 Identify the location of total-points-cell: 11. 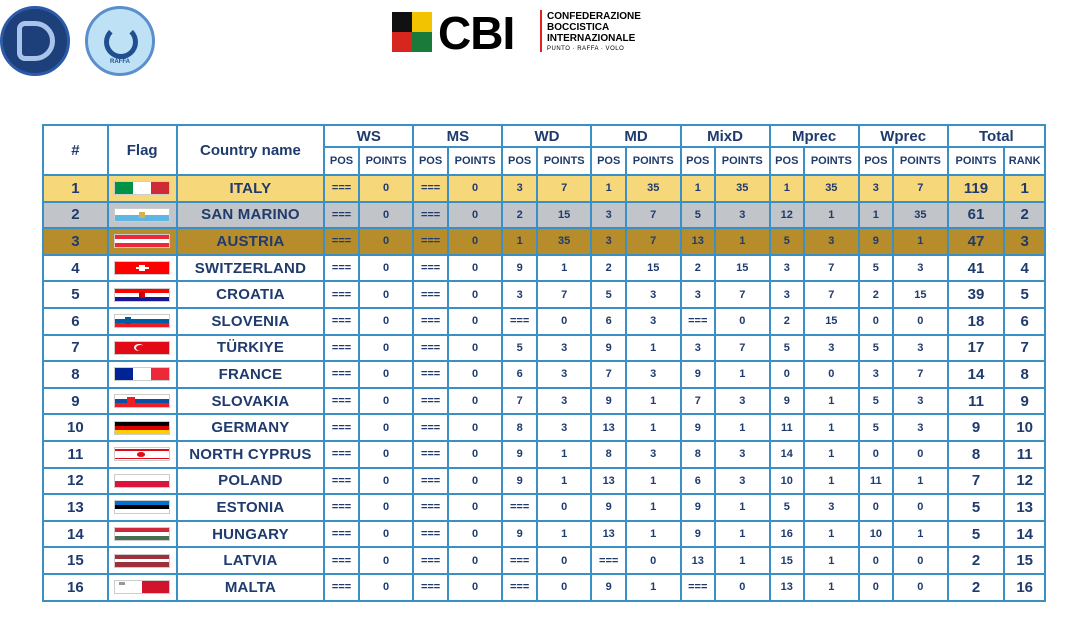
(976, 401).